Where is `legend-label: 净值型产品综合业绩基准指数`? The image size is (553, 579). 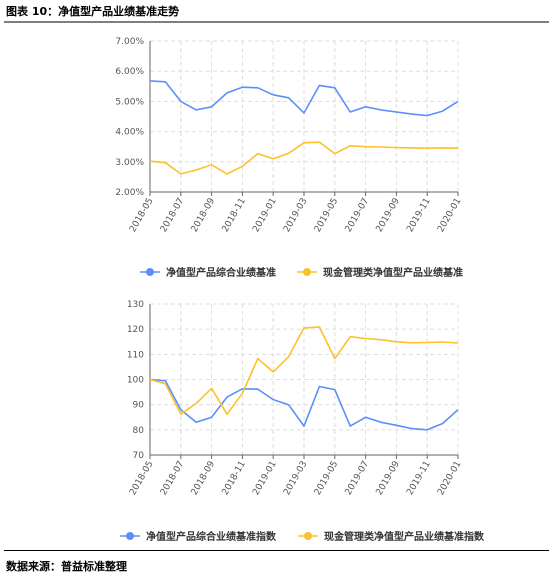
legend-label: 净值型产品综合业绩基准指数 is located at coordinates (211, 536).